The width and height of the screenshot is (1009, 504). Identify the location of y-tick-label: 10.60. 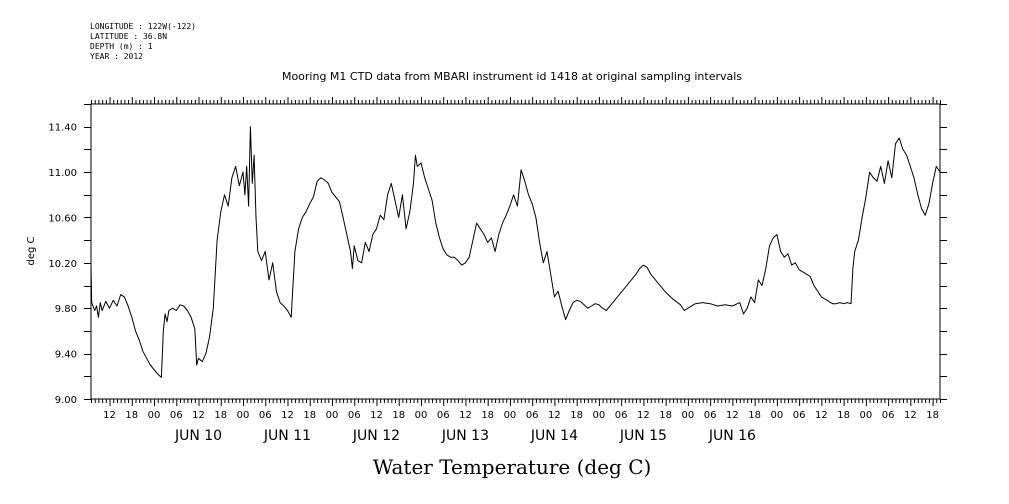
(62, 218).